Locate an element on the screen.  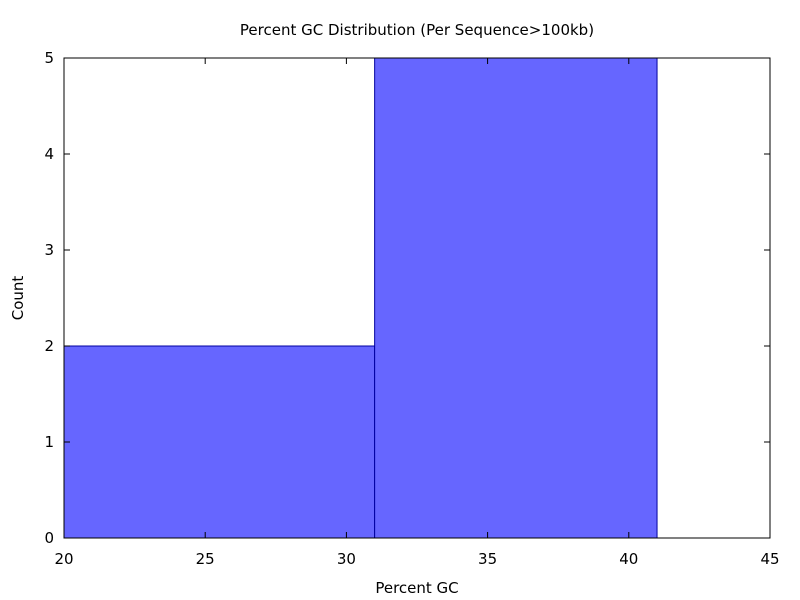
x-tick-label: 25 is located at coordinates (205, 559).